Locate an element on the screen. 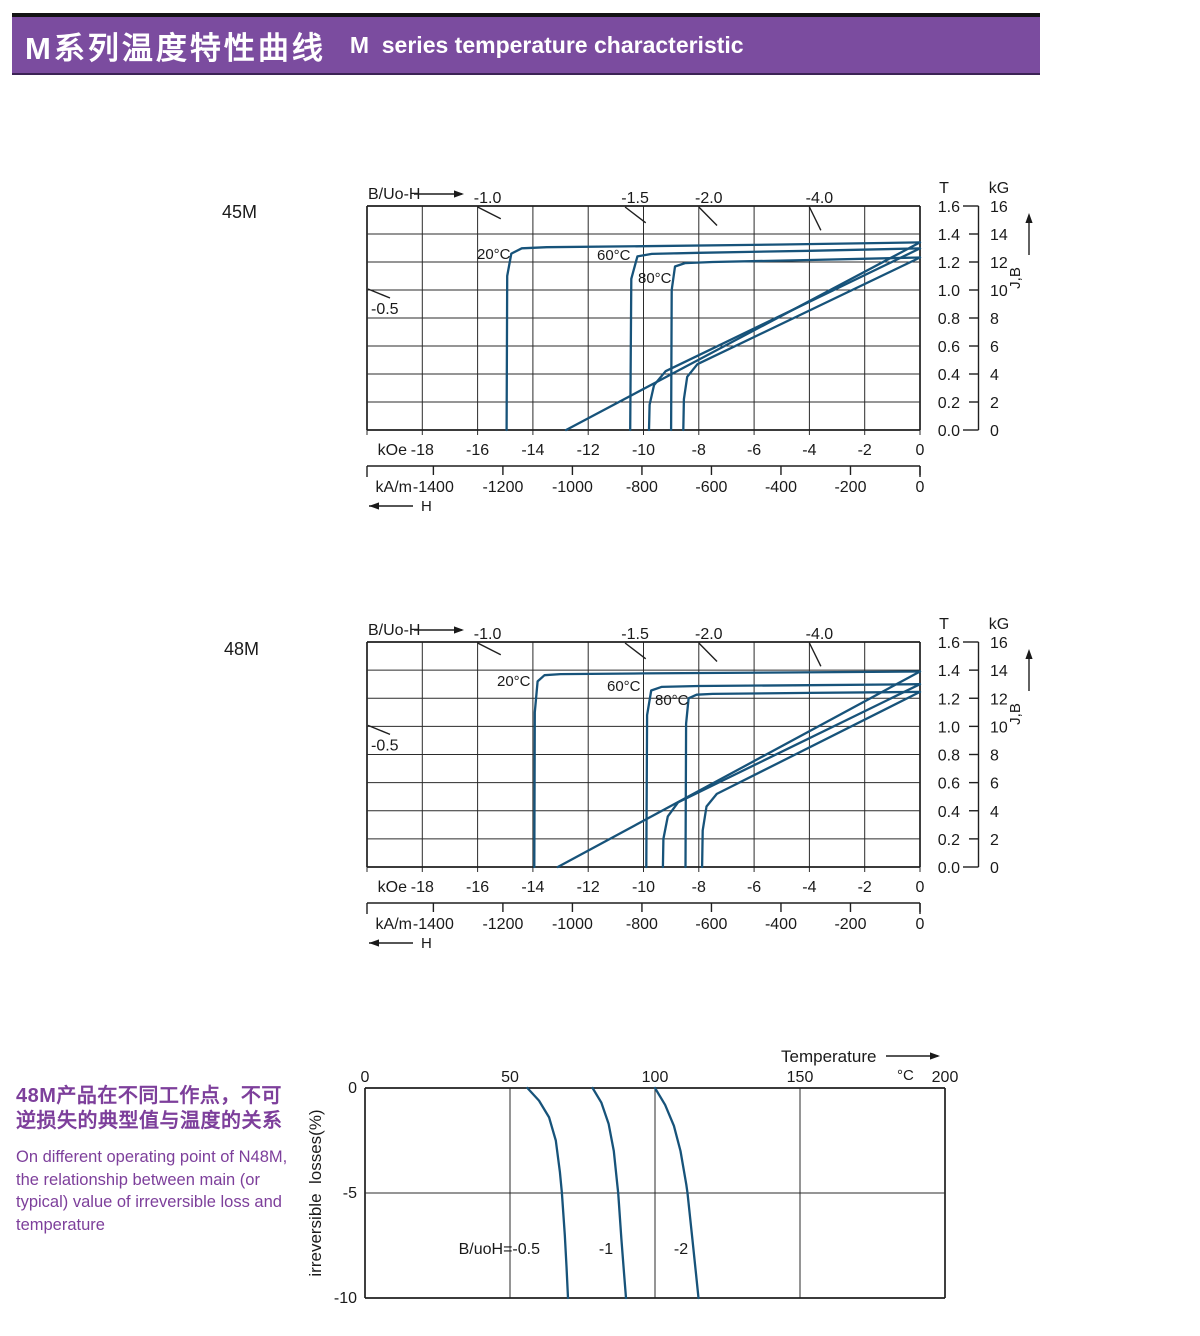 This screenshot has height=1336, width=1200. page-title-english: M series temperature characteristic is located at coordinates (546, 44).